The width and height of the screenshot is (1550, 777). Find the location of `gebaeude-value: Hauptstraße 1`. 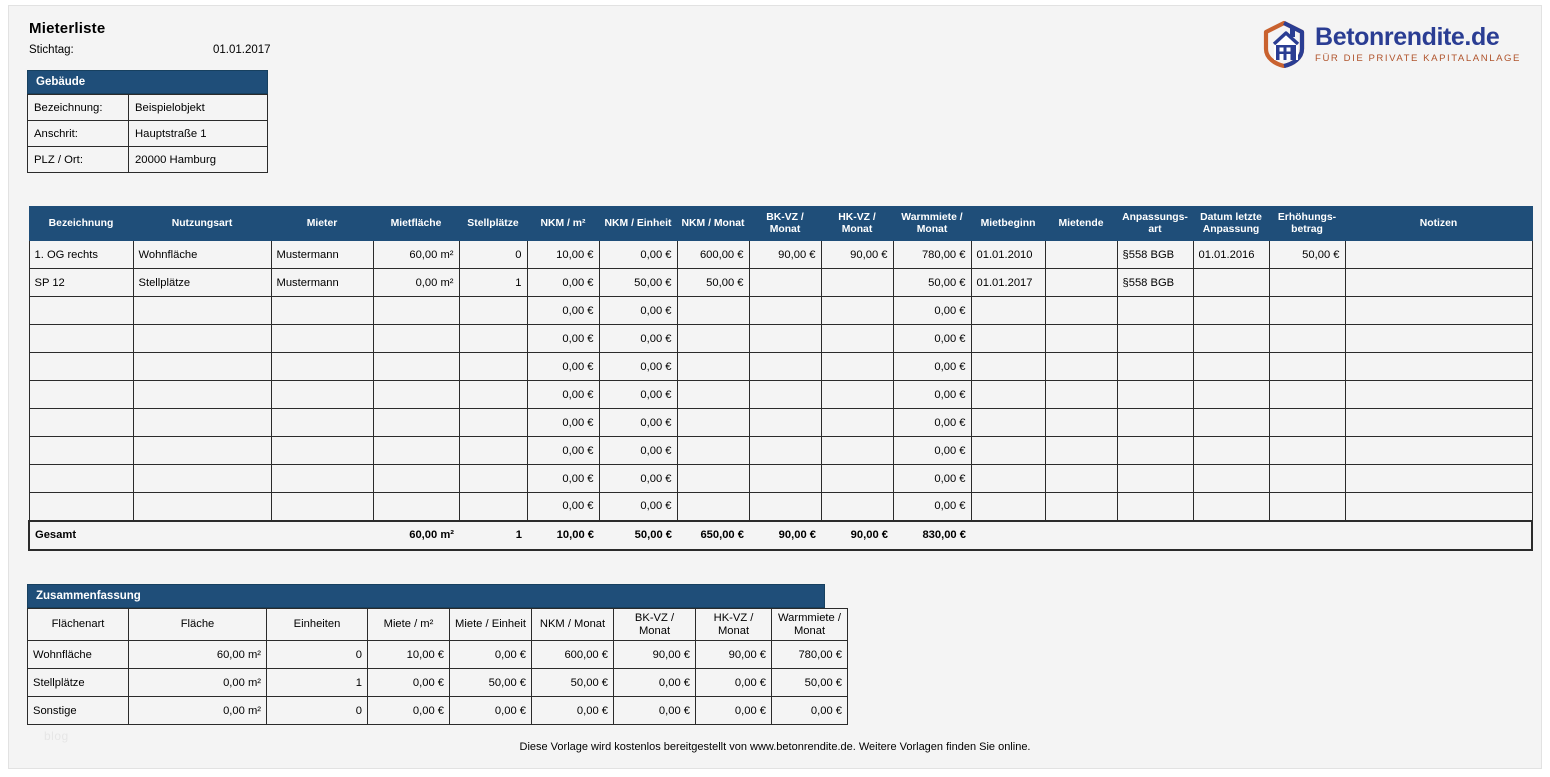

gebaeude-value: Hauptstraße 1 is located at coordinates (198, 133).